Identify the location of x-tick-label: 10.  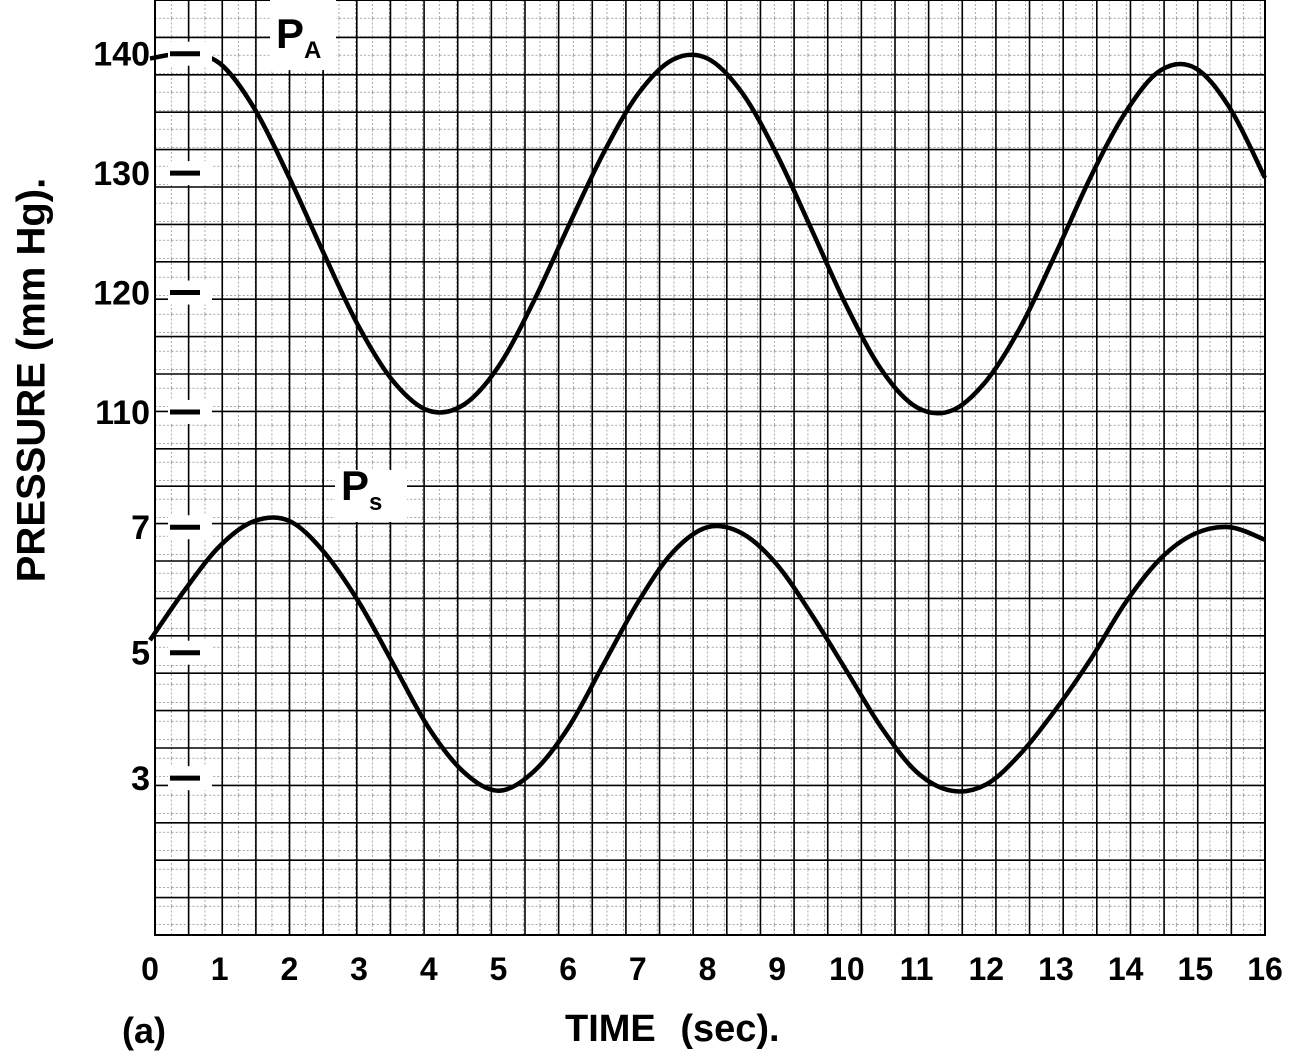
(847, 969).